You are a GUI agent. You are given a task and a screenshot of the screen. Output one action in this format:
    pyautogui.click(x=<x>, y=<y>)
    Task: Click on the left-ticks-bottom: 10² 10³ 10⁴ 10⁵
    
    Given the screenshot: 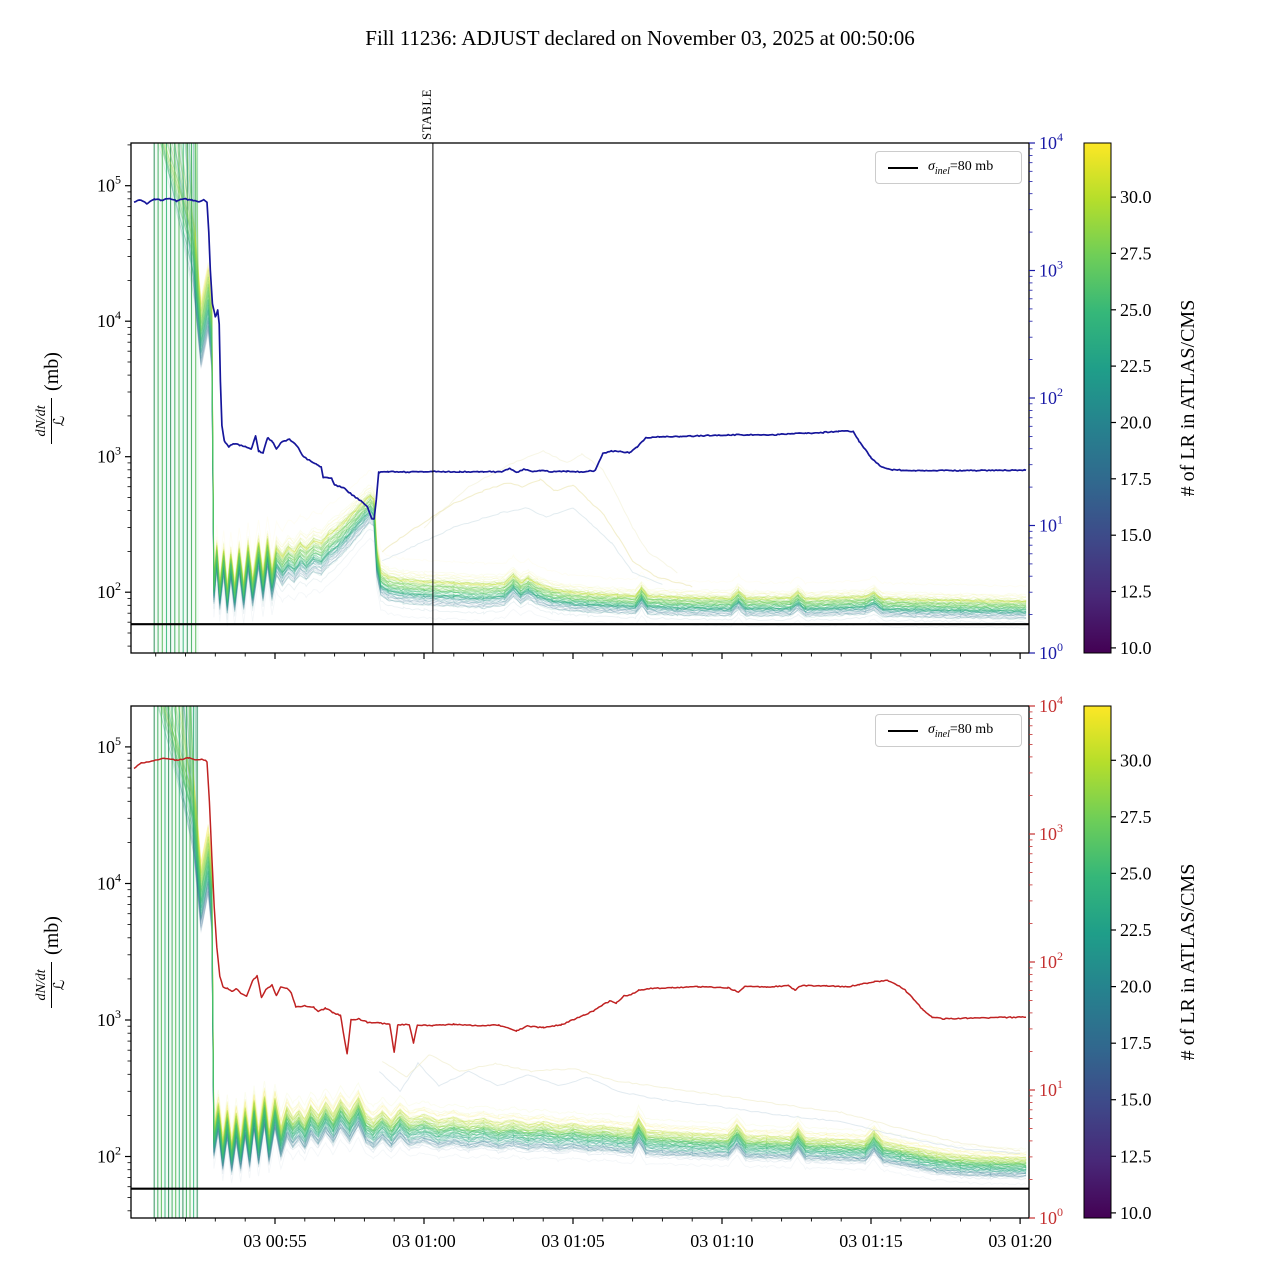 What is the action you would take?
    pyautogui.click(x=114, y=973)
    